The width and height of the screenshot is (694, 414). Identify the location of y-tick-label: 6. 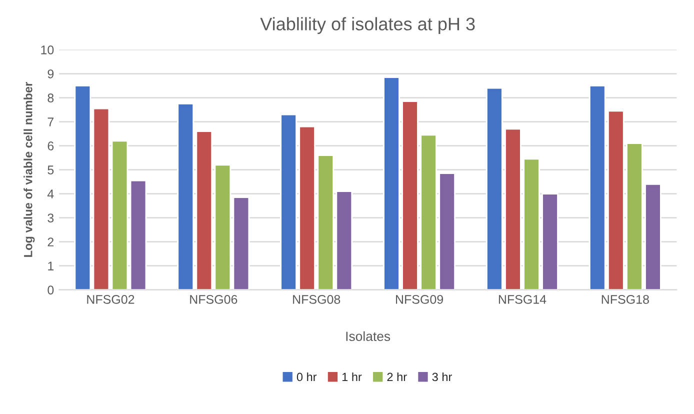
(51, 146).